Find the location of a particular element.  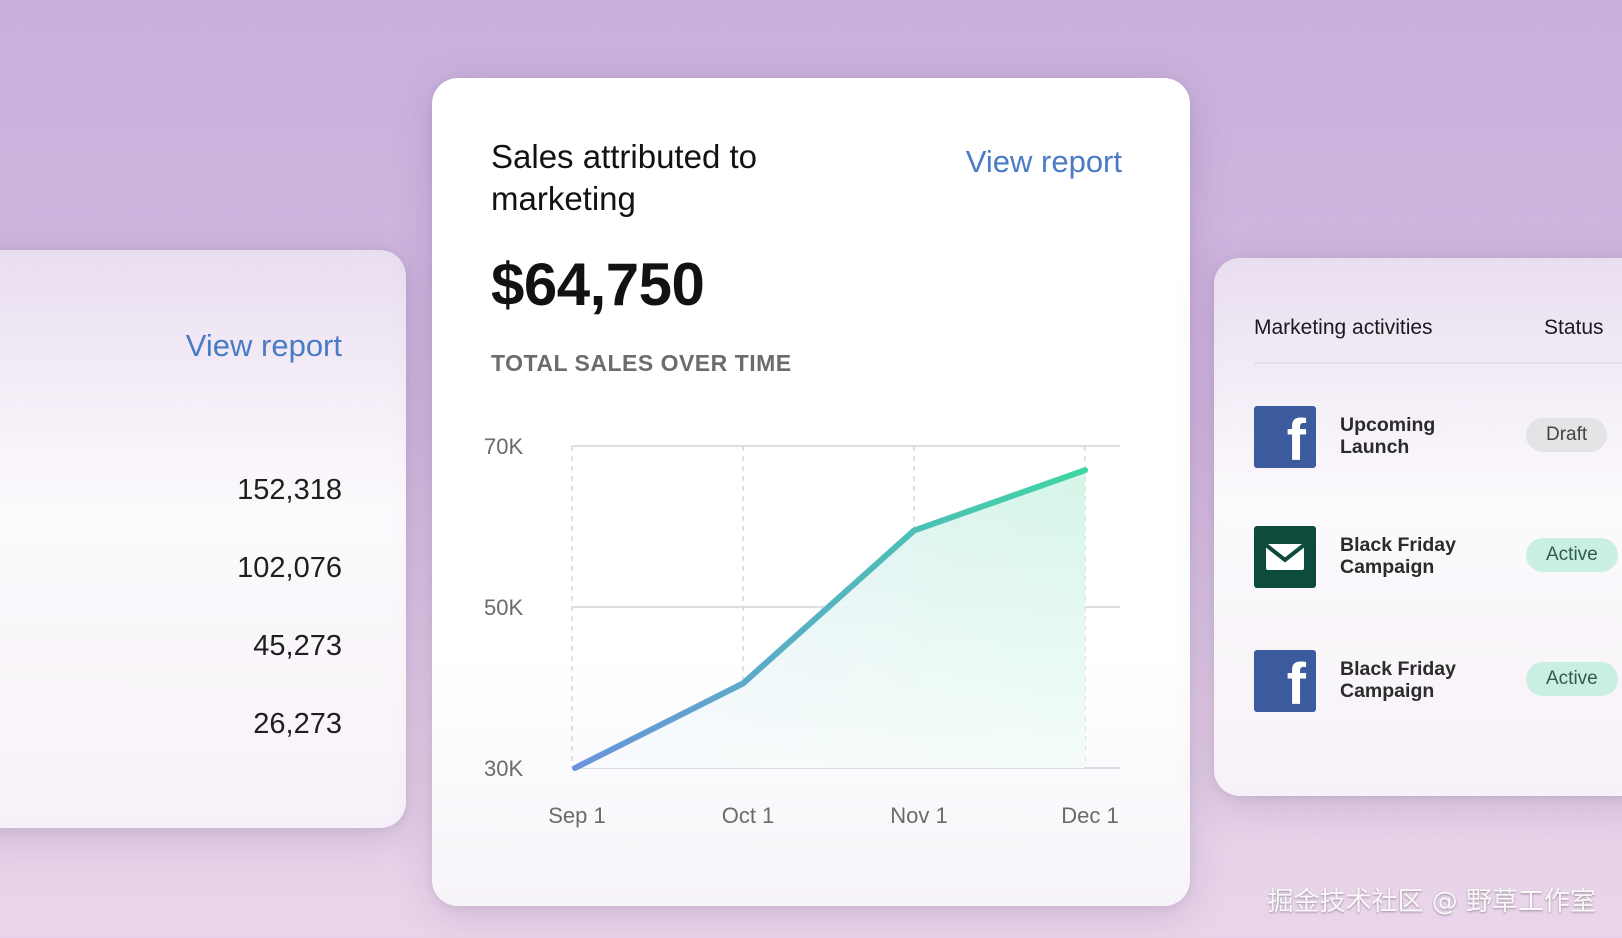

y-tick-label: 50K is located at coordinates (503, 607).